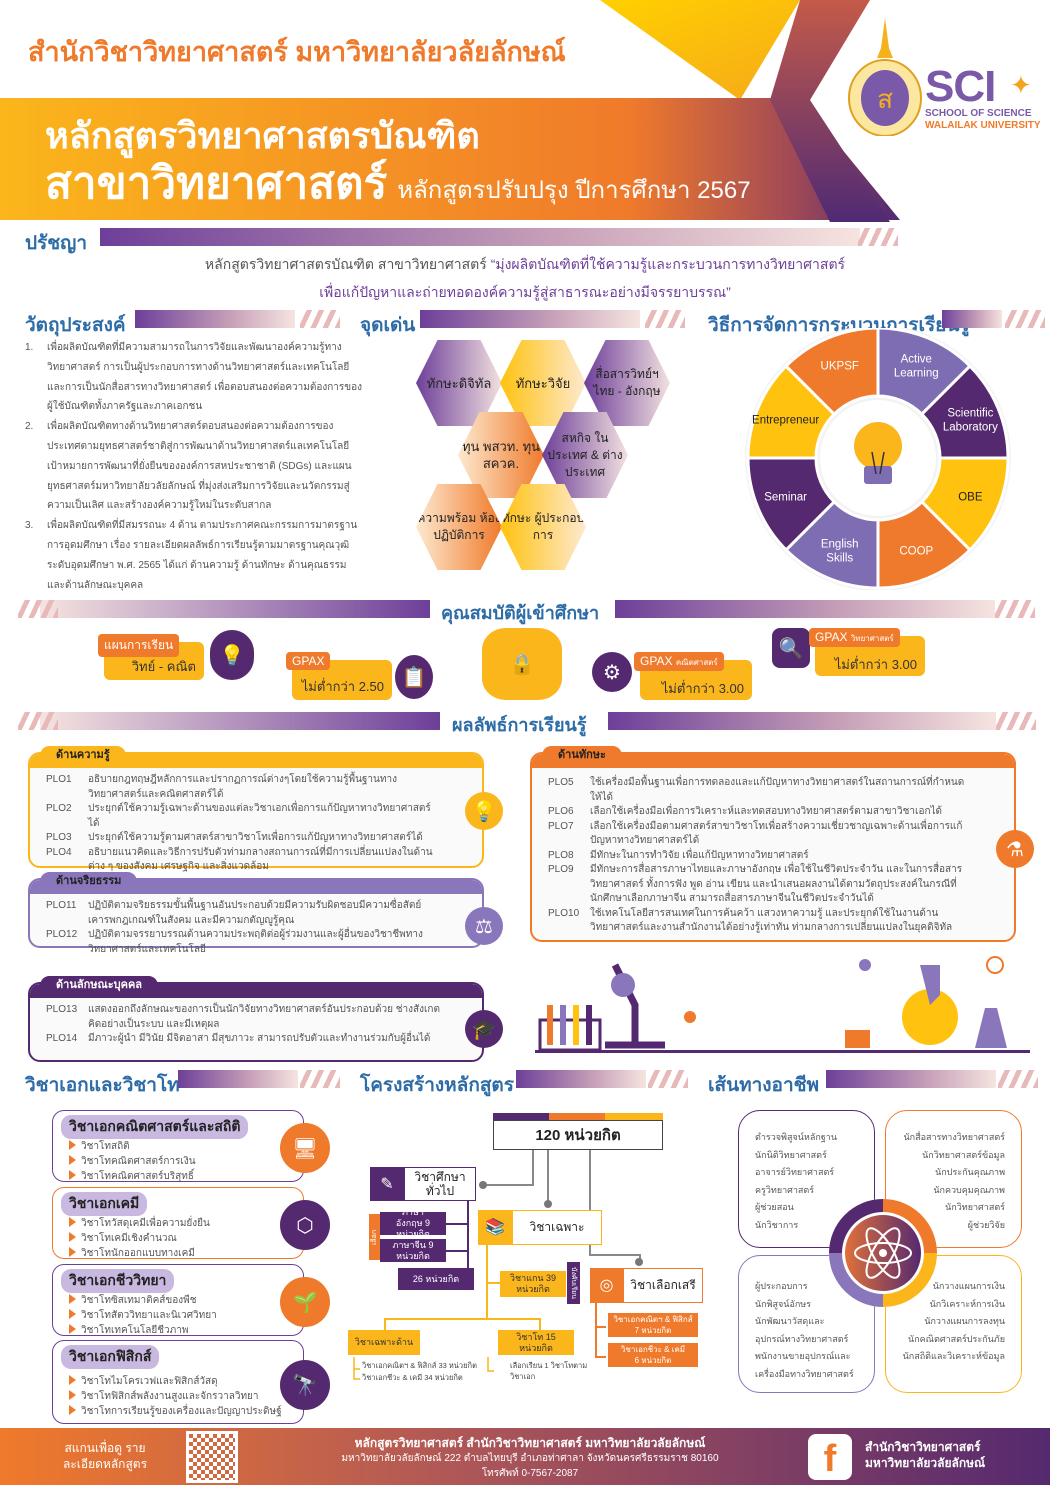 The height and width of the screenshot is (1485, 1050). Describe the element at coordinates (305, 1385) in the screenshot. I see `telescope-icon: 🔭` at that location.